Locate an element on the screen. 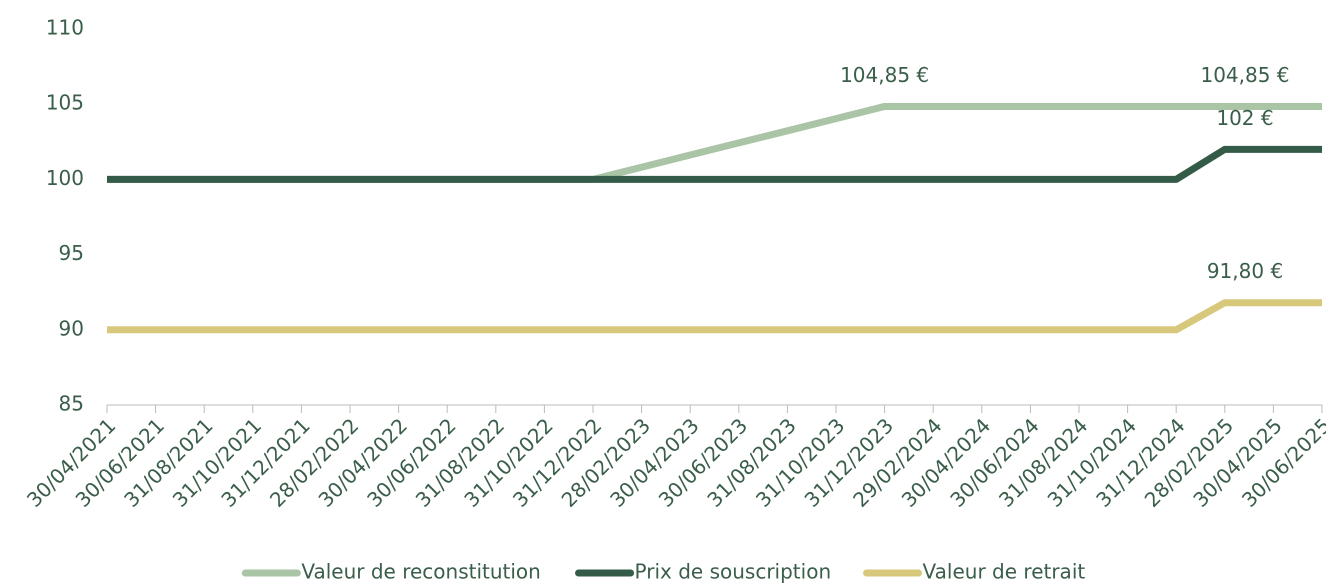  y-tick-label: 90 is located at coordinates (71, 328).